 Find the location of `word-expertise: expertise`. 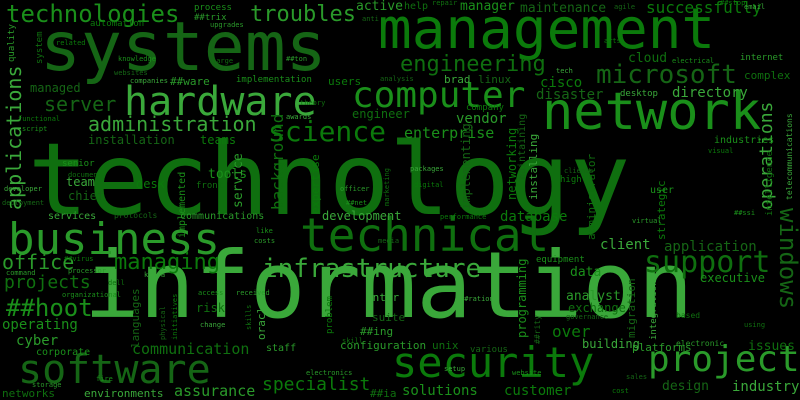

word-expertise: expertise is located at coordinates (315, 184).